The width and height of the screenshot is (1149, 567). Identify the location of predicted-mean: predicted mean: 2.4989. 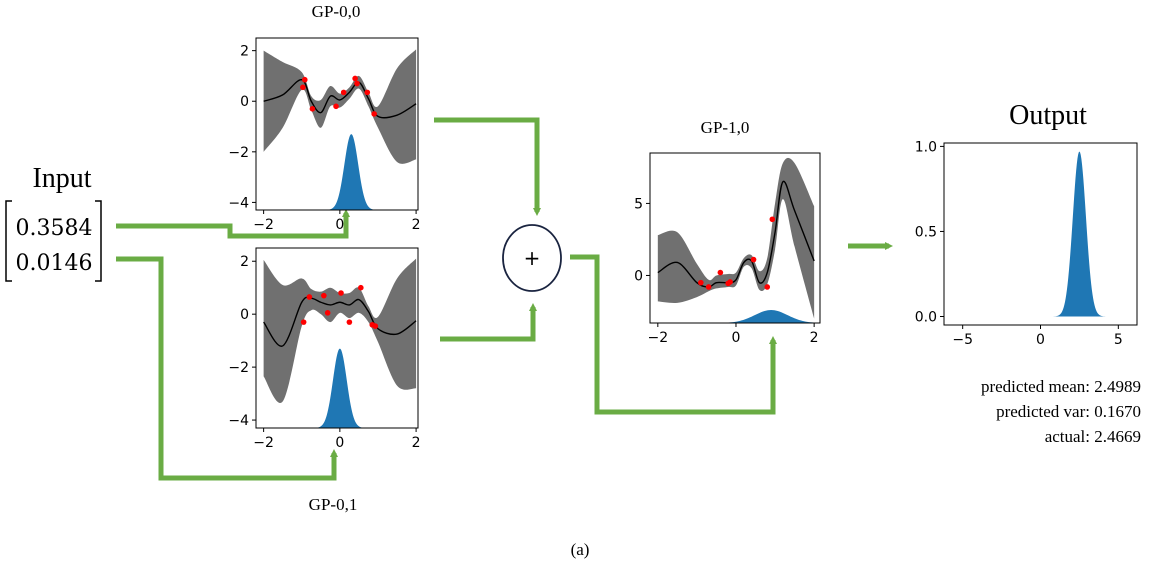
(1061, 386).